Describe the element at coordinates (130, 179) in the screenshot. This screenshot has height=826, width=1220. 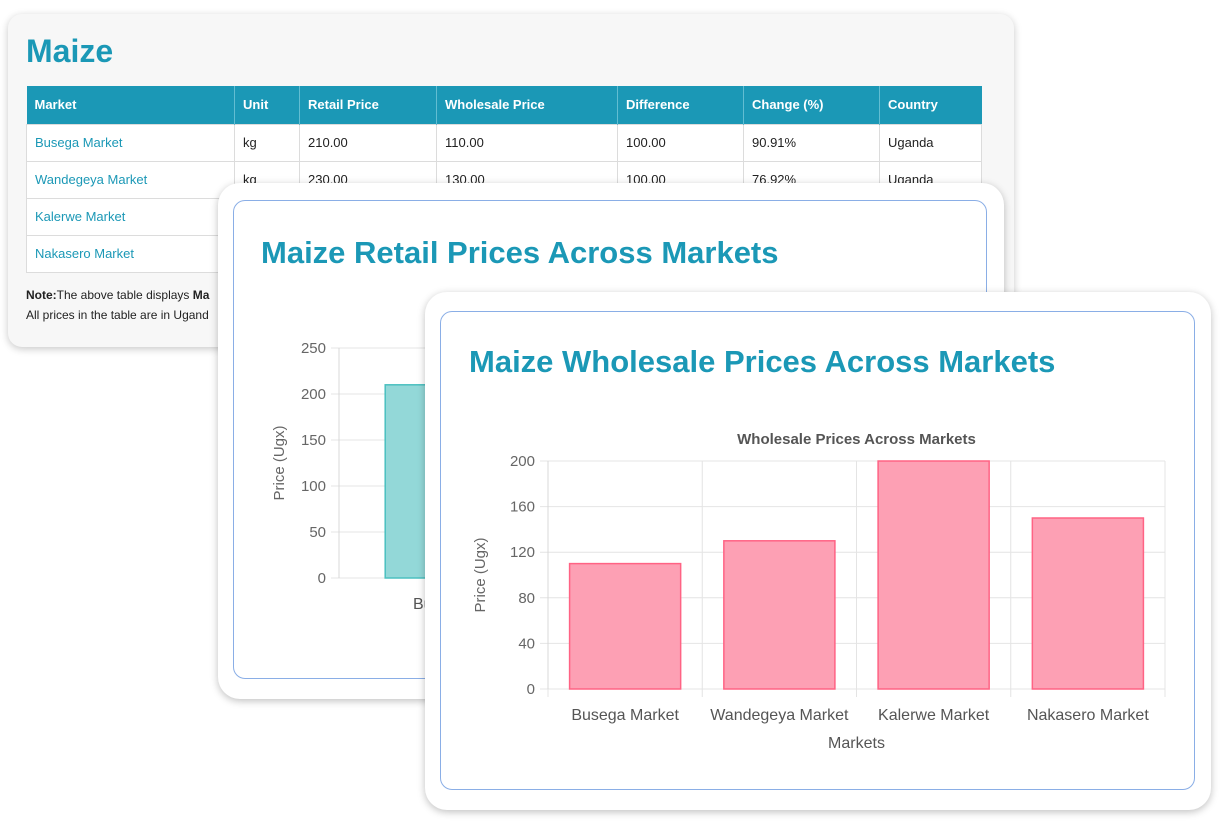
I see `market-link: Wandegeya Market` at that location.